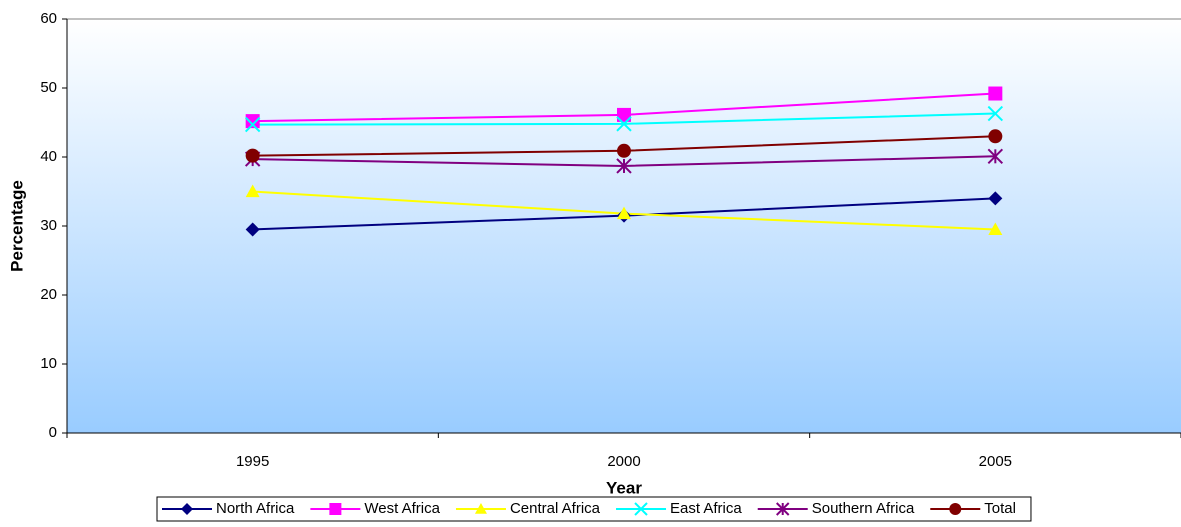 This screenshot has height=527, width=1181. Describe the element at coordinates (402, 508) in the screenshot. I see `legend-label: West Africa` at that location.